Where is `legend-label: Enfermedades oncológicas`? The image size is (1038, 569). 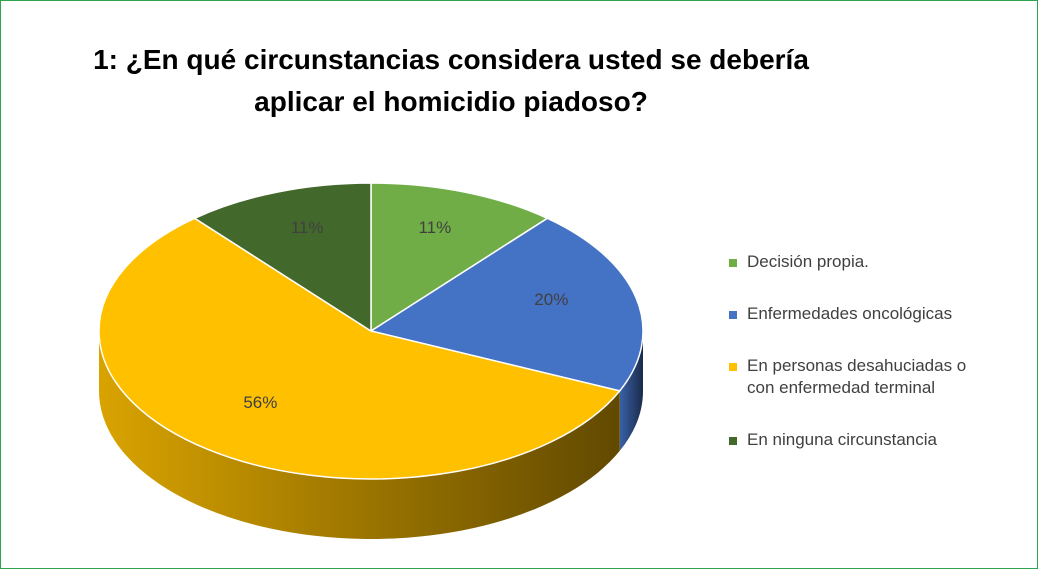
legend-label: Enfermedades oncológicas is located at coordinates (850, 313).